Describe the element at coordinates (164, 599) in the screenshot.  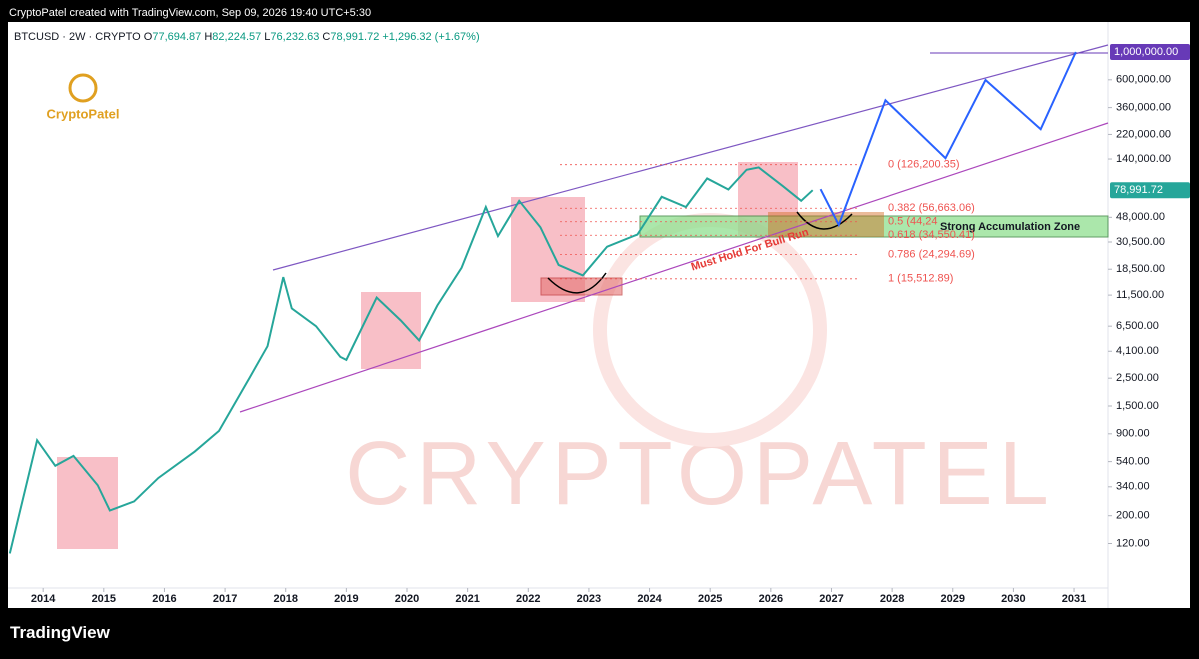
I see `x-tick-label: 2016` at that location.